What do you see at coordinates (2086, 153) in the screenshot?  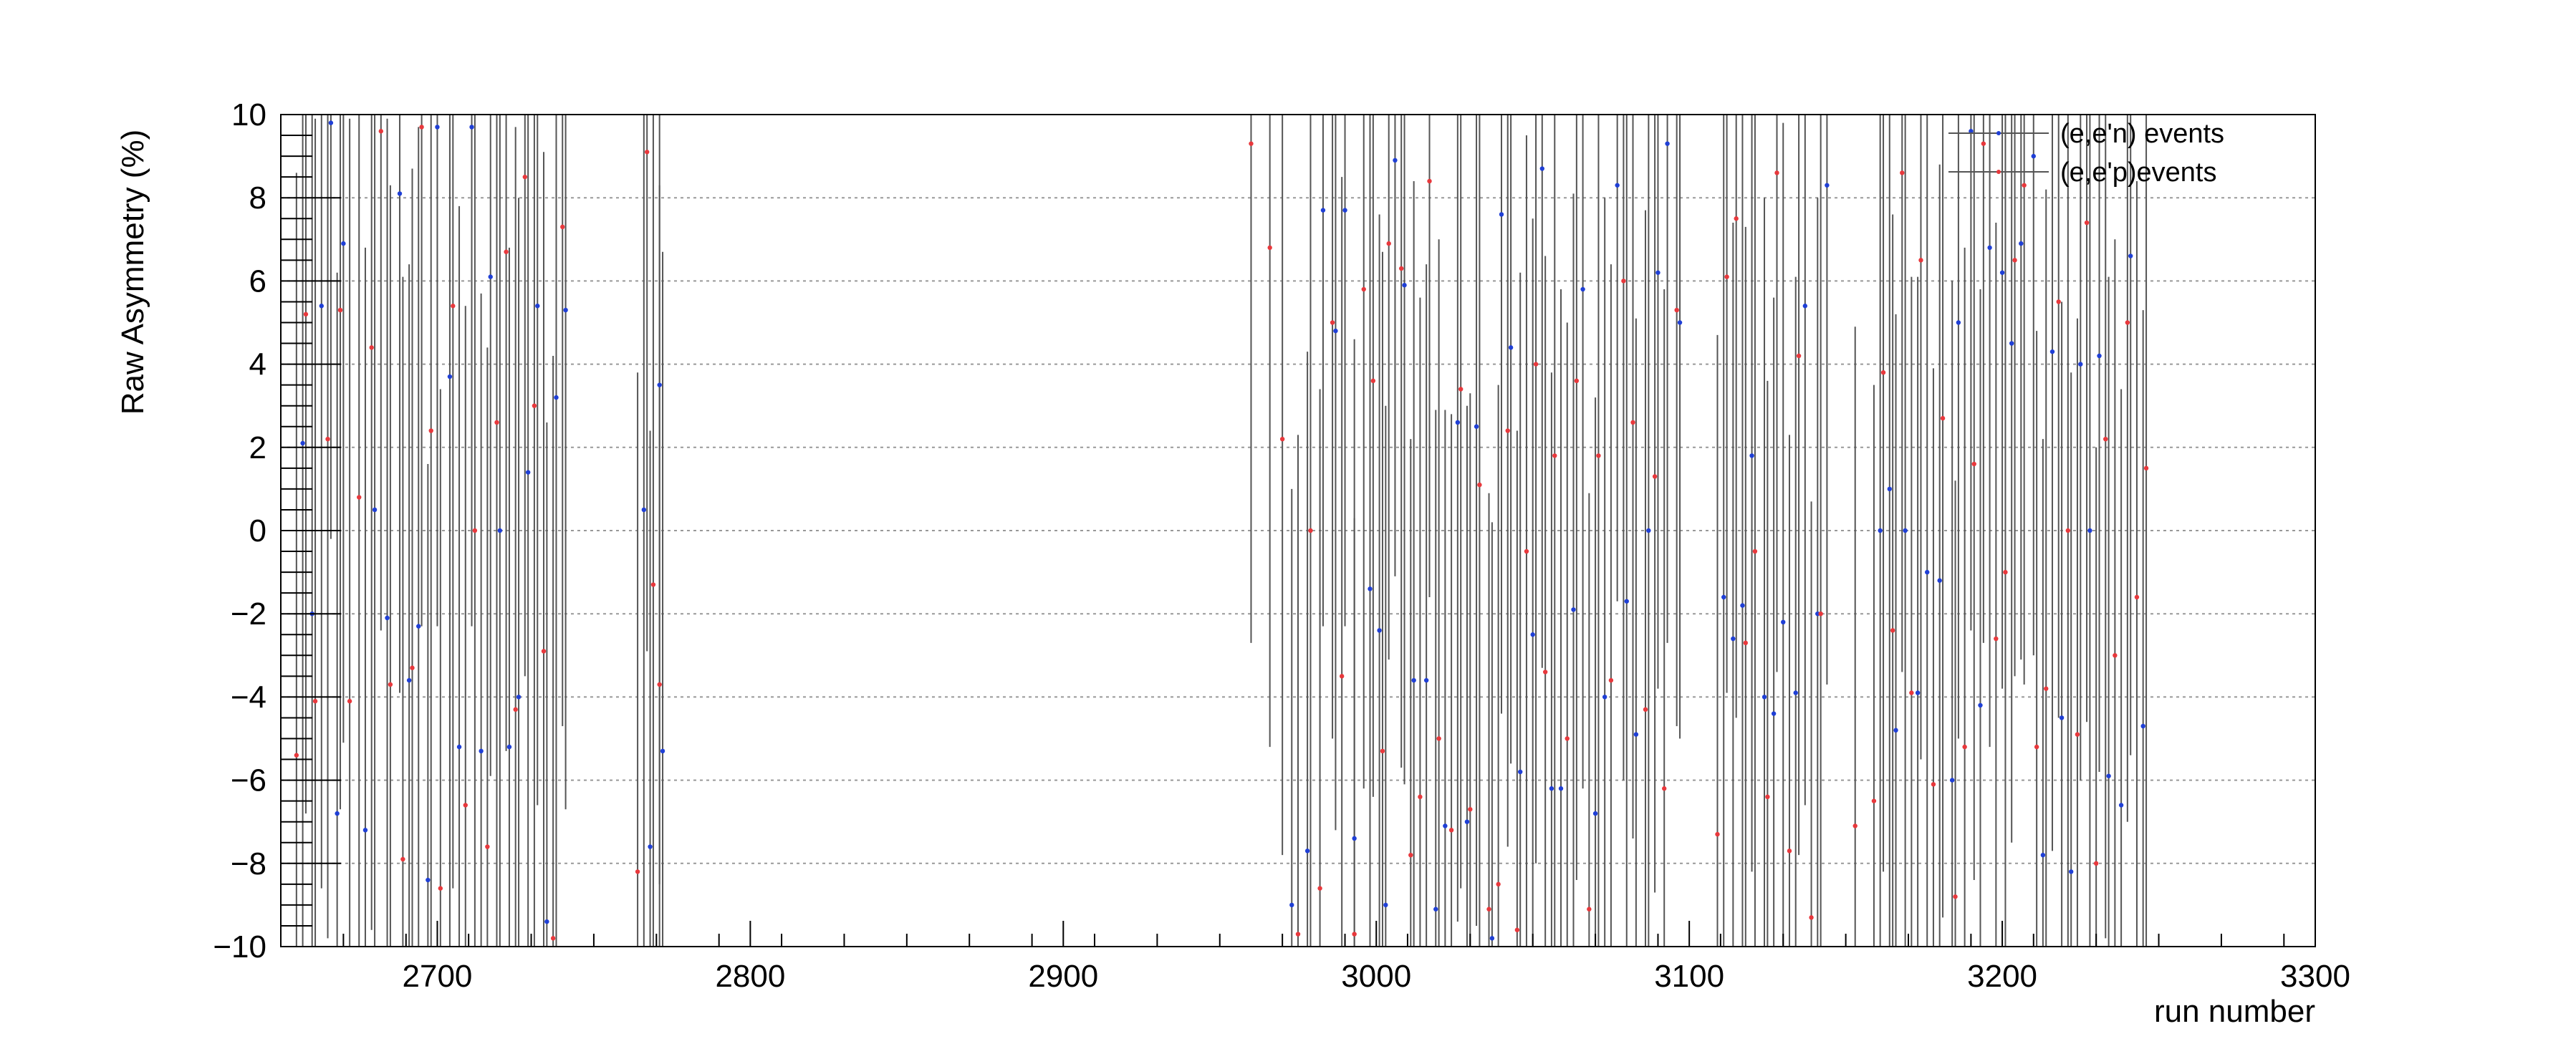 I see `legend: (e,e'n) events (e,e'p)events` at bounding box center [2086, 153].